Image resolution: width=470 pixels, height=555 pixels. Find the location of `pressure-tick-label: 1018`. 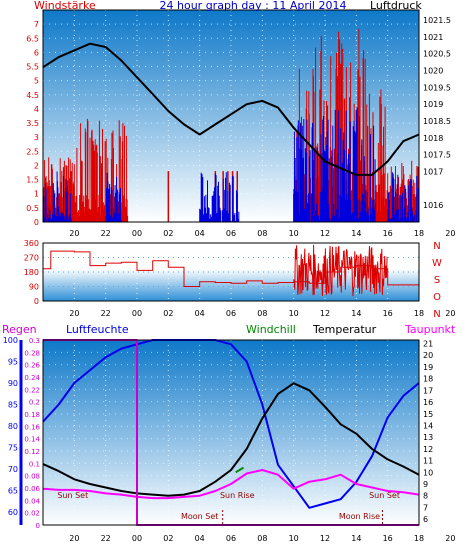

pressure-tick-label: 1018 is located at coordinates (433, 138).